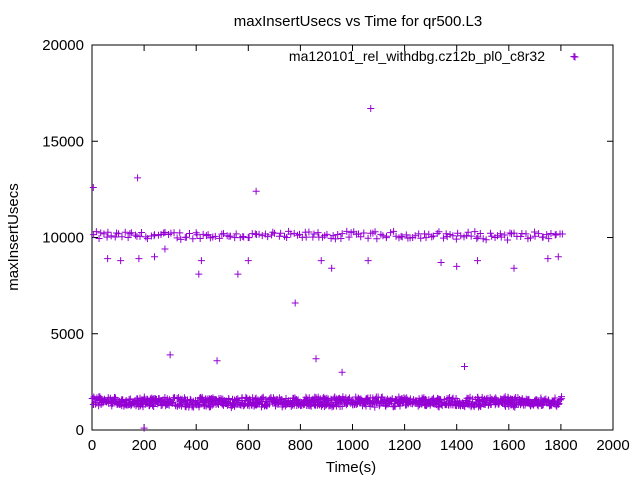 The width and height of the screenshot is (640, 480). What do you see at coordinates (456, 445) in the screenshot?
I see `x-tick-label: 1400` at bounding box center [456, 445].